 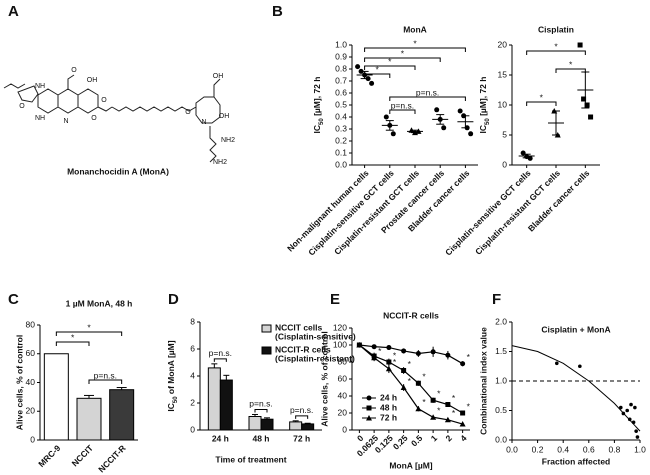 I want to click on x-tick-label: 48 h, so click(x=260, y=438).